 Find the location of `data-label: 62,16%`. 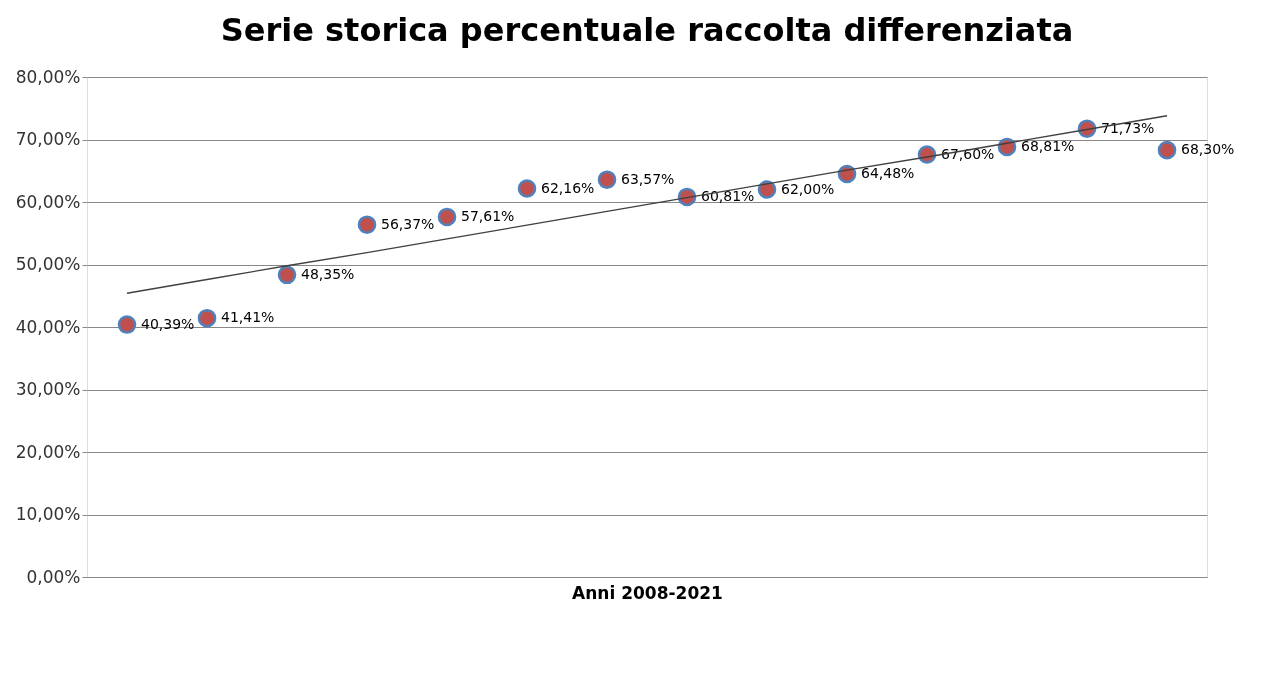

data-label: 62,16% is located at coordinates (568, 187).